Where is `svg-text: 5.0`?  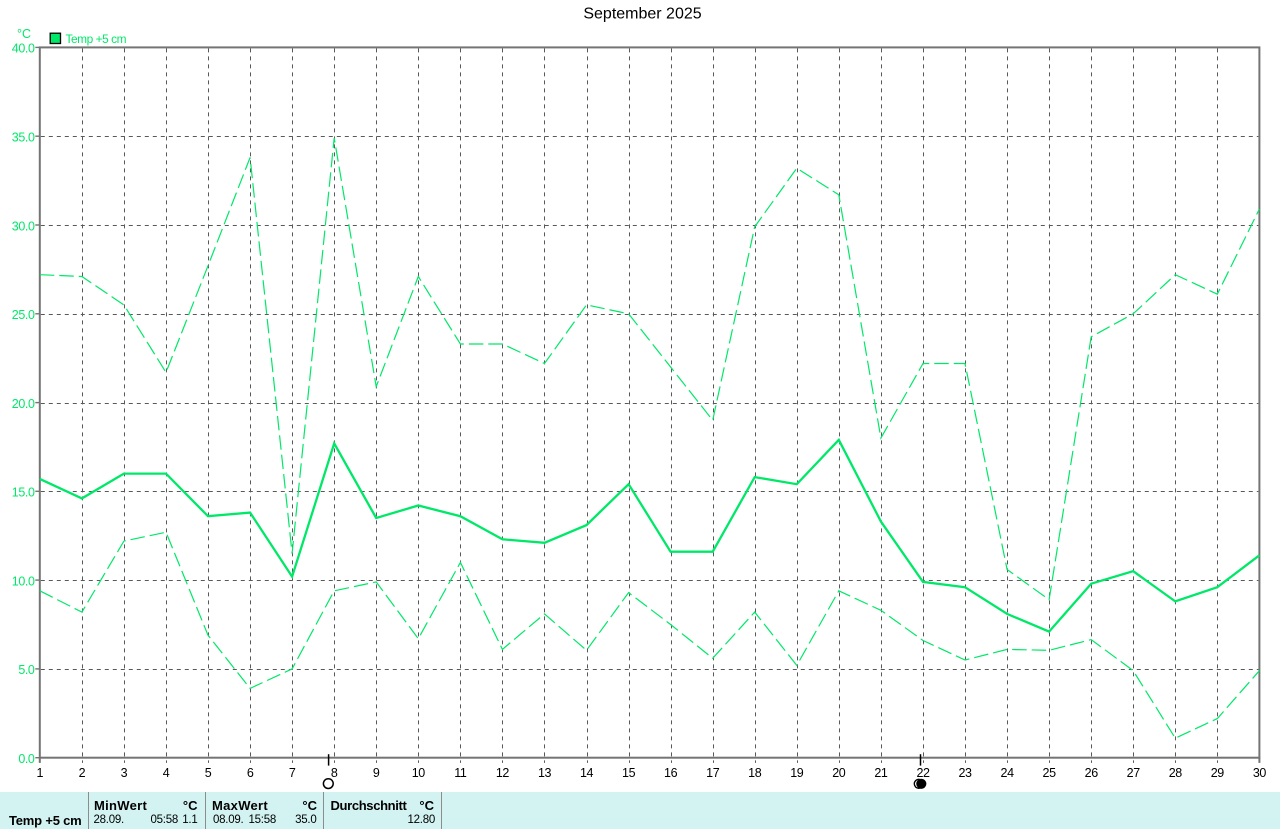 svg-text: 5.0 is located at coordinates (26, 670).